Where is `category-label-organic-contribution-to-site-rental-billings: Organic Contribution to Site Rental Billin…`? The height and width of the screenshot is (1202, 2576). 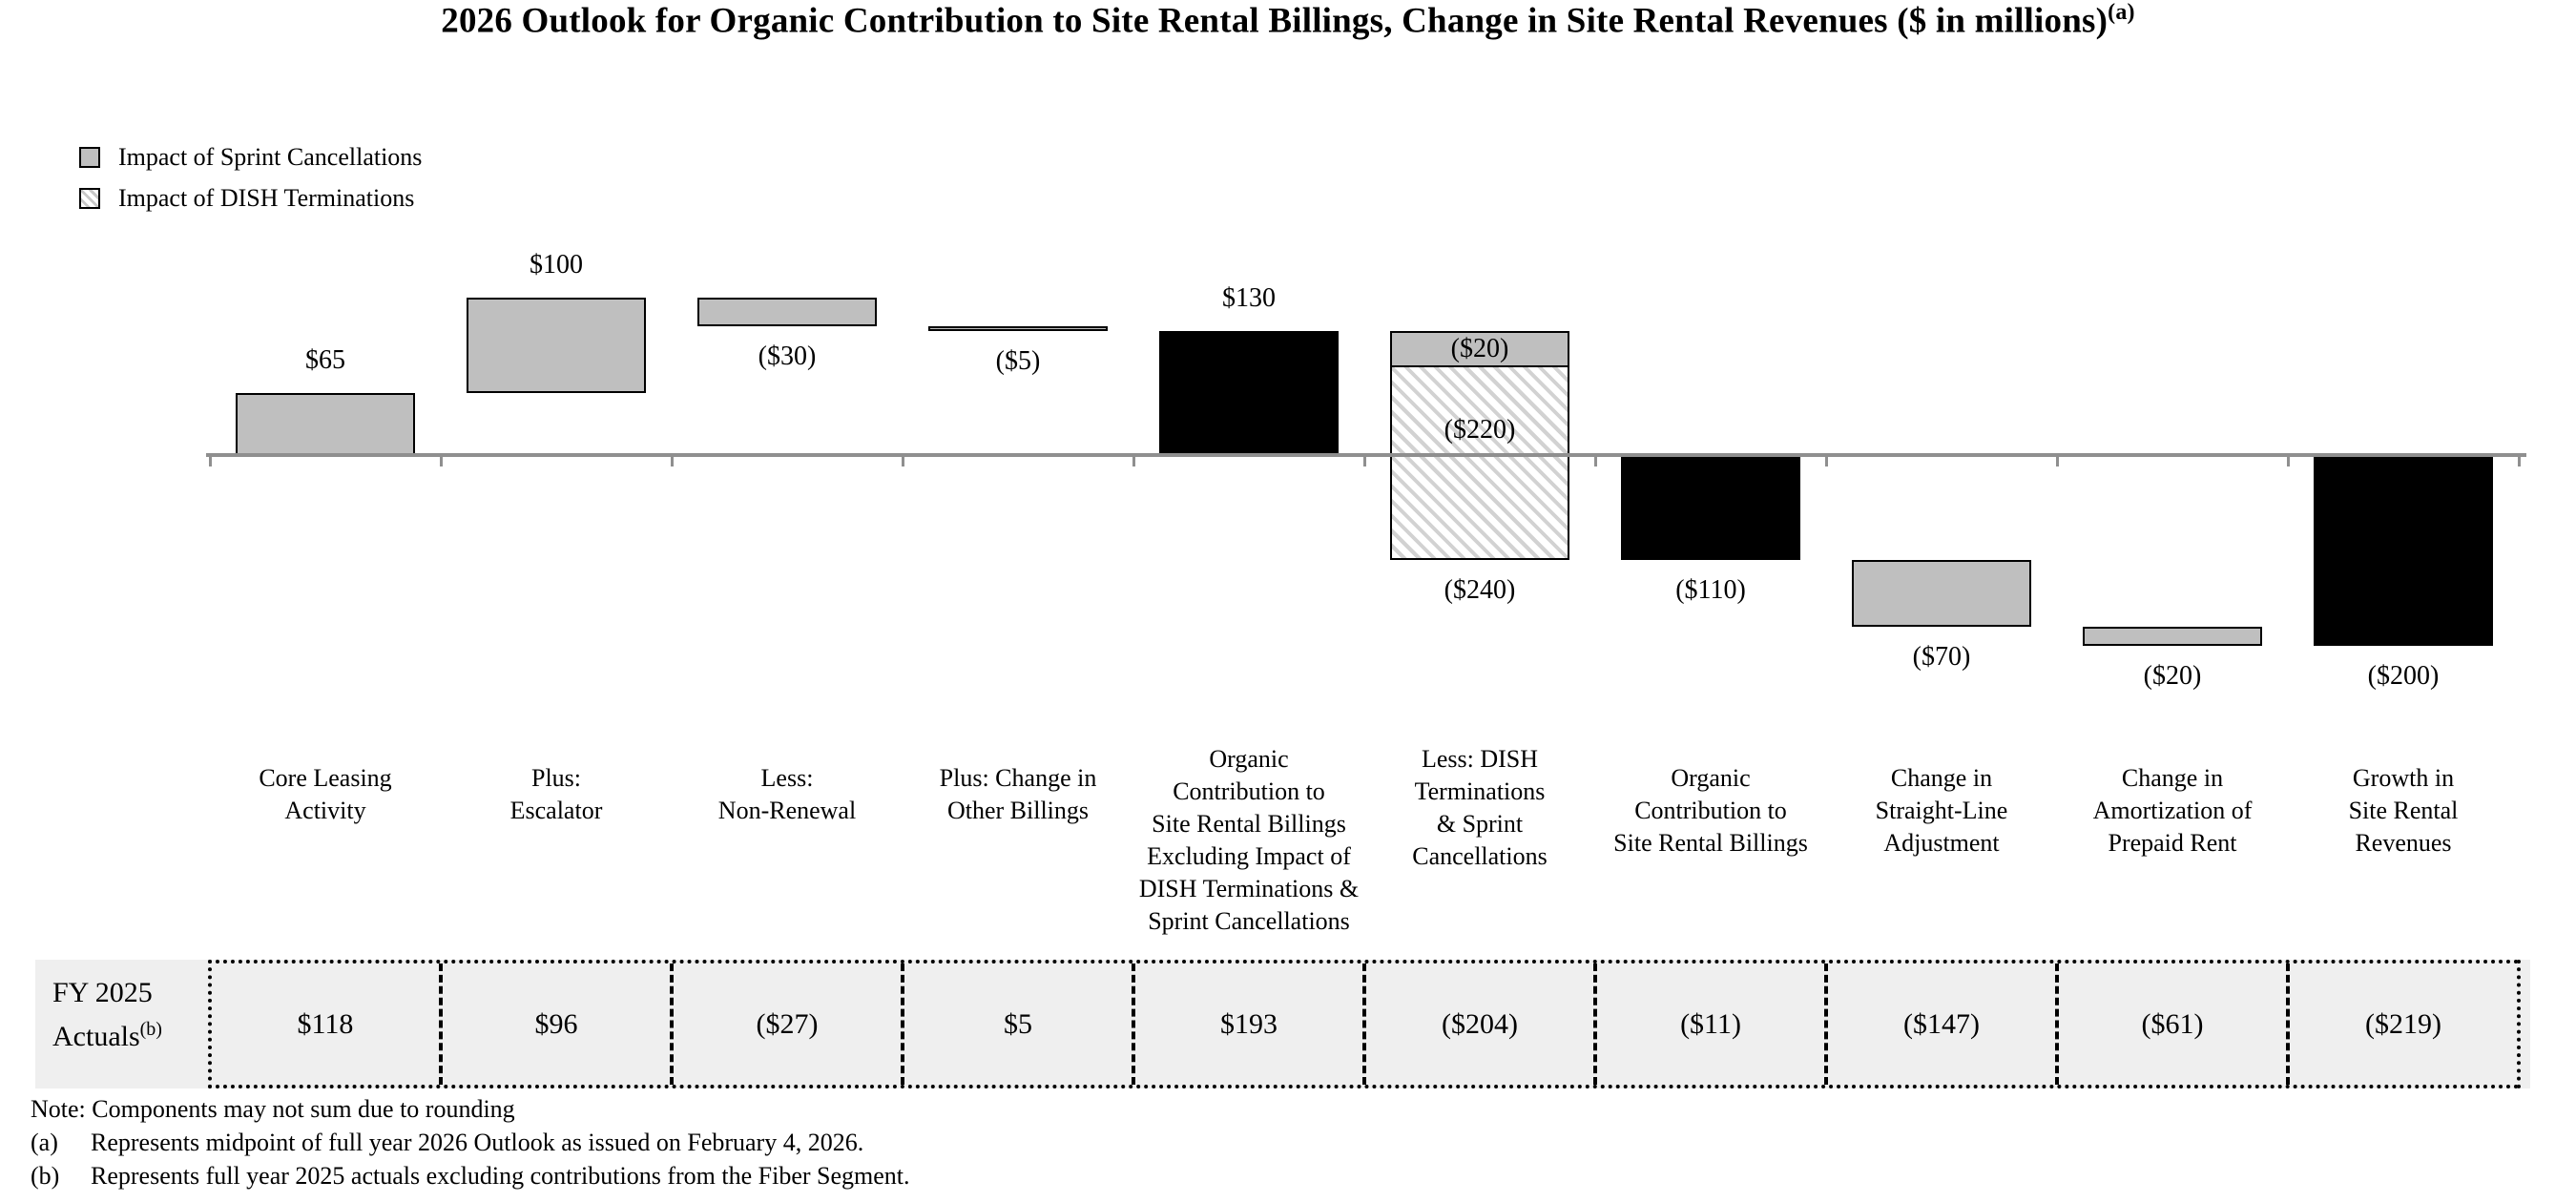 category-label-organic-contribution-to-site-rental-billings: Organic Contribution to Site Rental Billin… is located at coordinates (1710, 810).